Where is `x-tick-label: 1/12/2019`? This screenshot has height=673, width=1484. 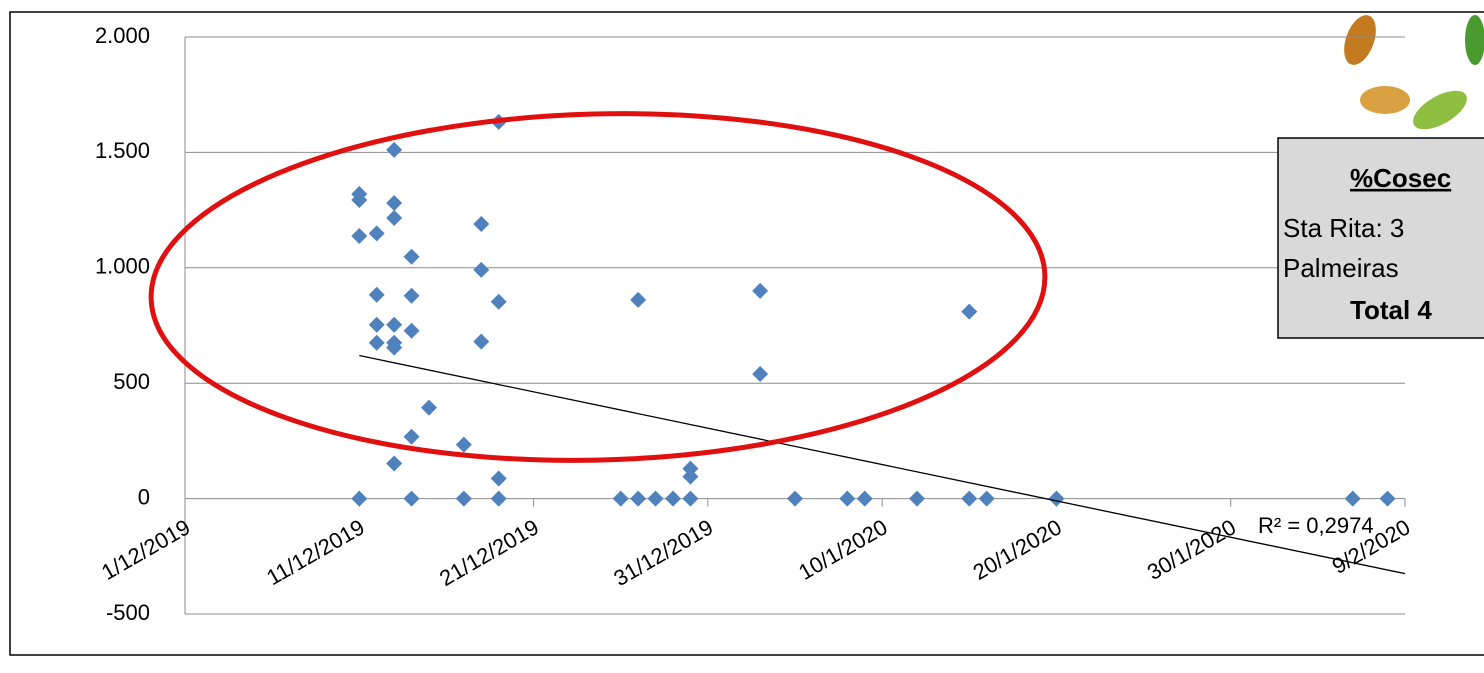 x-tick-label: 1/12/2019 is located at coordinates (145, 549).